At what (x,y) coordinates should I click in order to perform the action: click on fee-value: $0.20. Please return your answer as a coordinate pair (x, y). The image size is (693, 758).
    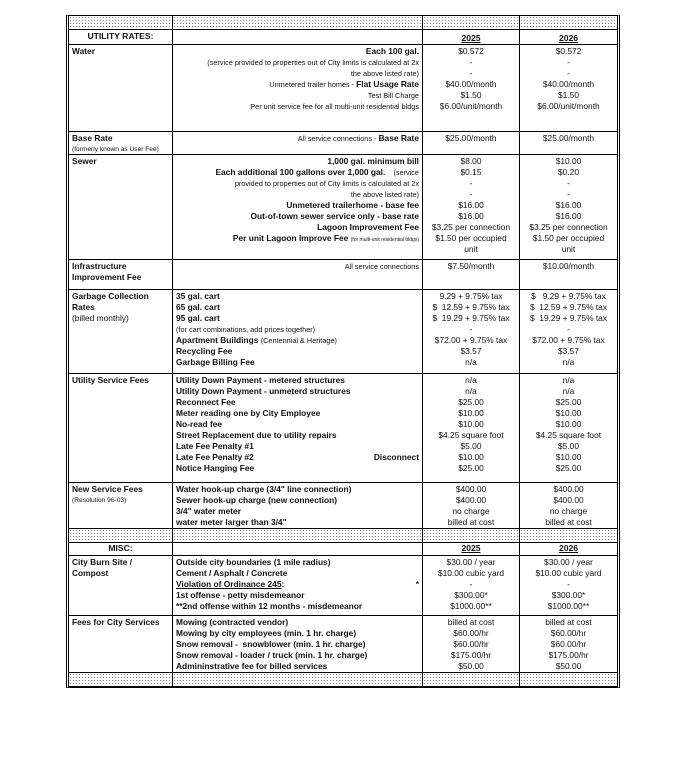
    Looking at the image, I should click on (568, 172).